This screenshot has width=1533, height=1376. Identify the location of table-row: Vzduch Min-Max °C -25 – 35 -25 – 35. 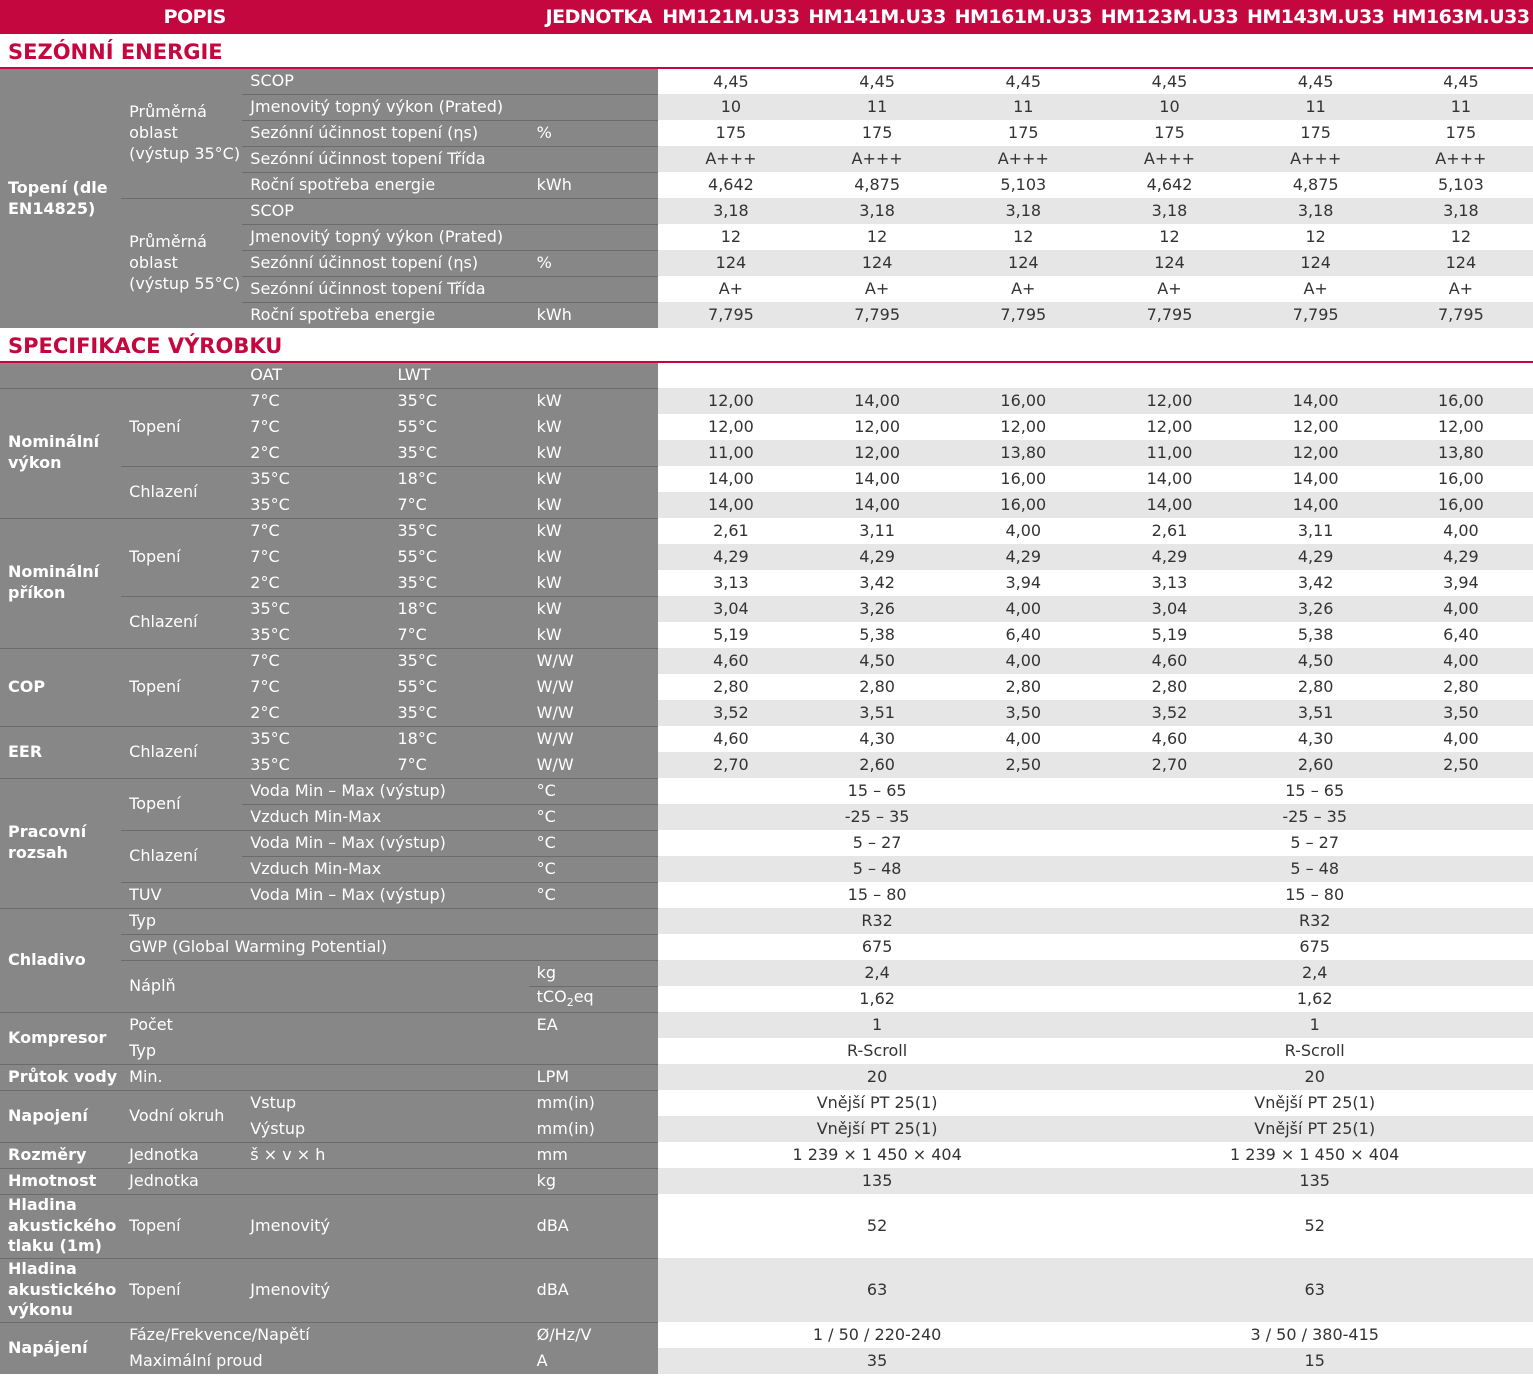
(766, 816).